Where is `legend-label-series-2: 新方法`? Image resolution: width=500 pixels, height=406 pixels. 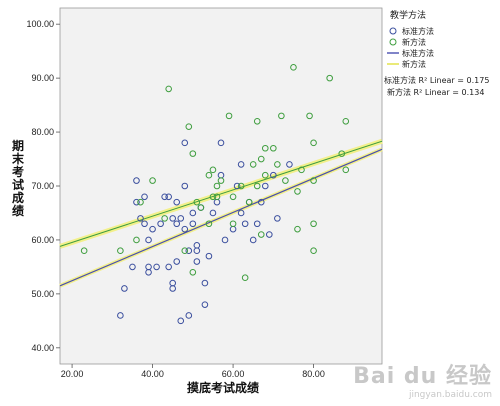
legend-label-series-2: 新方法 is located at coordinates (414, 42).